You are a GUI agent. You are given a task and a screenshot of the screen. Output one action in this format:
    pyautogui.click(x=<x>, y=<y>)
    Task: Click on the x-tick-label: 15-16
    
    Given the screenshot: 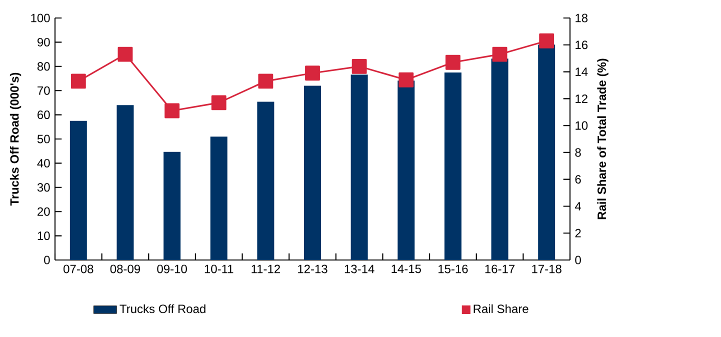 What is the action you would take?
    pyautogui.click(x=453, y=269)
    